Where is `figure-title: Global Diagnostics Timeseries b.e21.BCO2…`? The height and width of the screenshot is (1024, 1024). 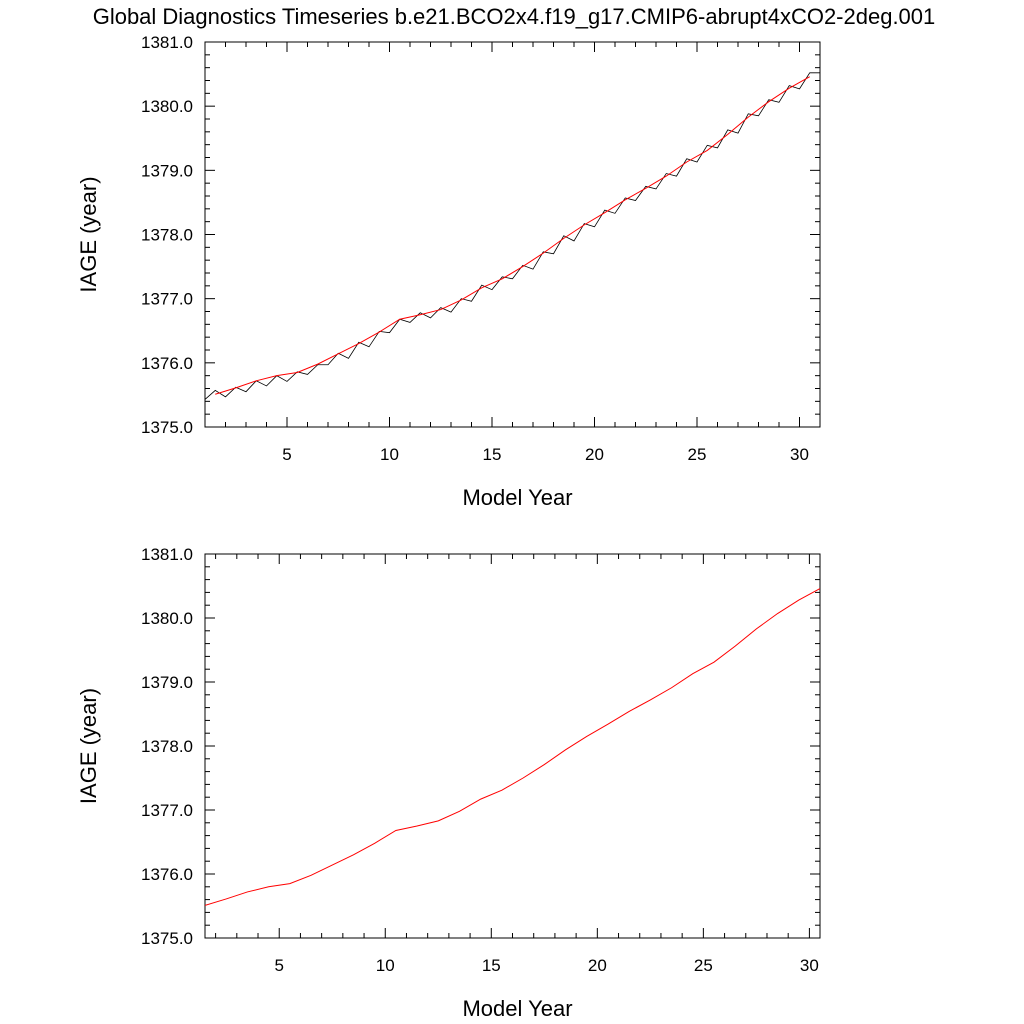
figure-title: Global Diagnostics Timeseries b.e21.BCO2… is located at coordinates (514, 16).